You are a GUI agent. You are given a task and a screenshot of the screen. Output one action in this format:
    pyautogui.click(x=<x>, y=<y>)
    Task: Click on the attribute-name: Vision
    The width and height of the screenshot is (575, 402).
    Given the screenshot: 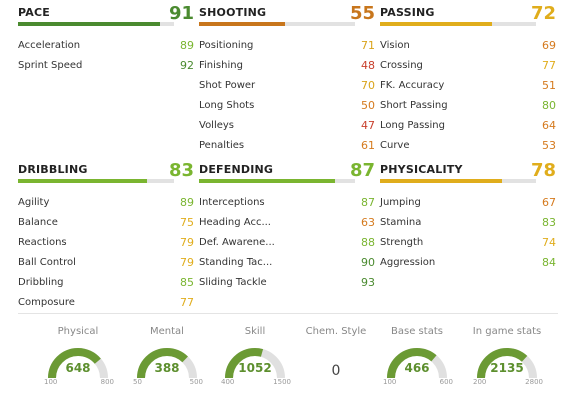 What is the action you would take?
    pyautogui.click(x=395, y=45)
    